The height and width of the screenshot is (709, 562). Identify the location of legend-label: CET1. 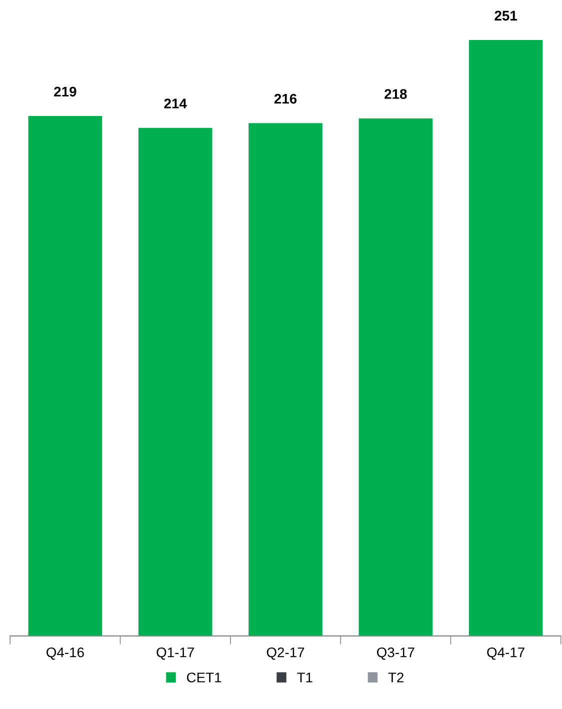
(204, 677).